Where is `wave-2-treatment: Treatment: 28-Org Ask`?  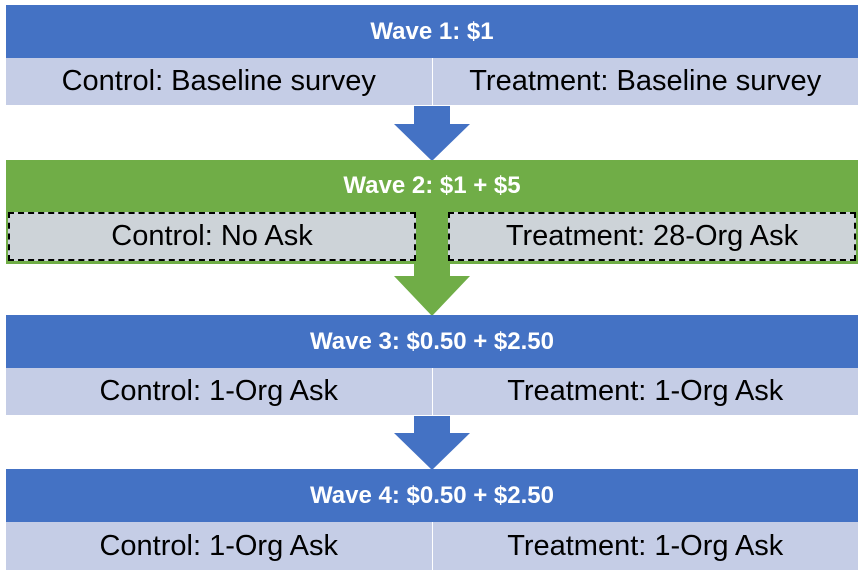
wave-2-treatment: Treatment: 28-Org Ask is located at coordinates (652, 236).